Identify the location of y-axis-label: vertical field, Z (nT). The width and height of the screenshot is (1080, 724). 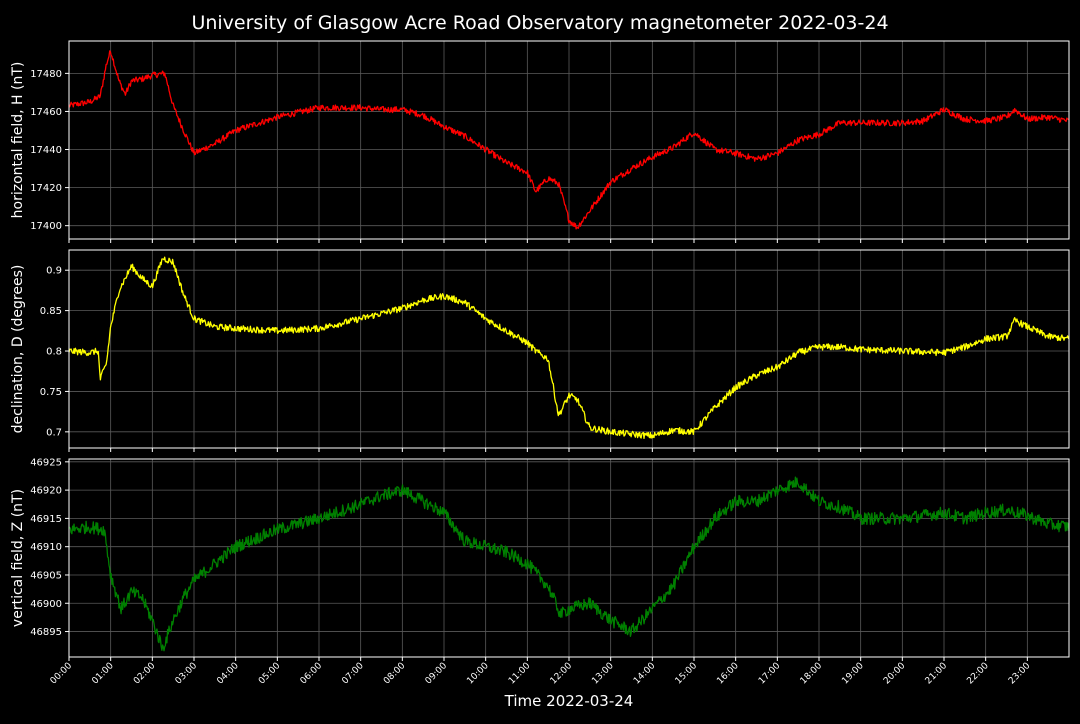
(18, 558).